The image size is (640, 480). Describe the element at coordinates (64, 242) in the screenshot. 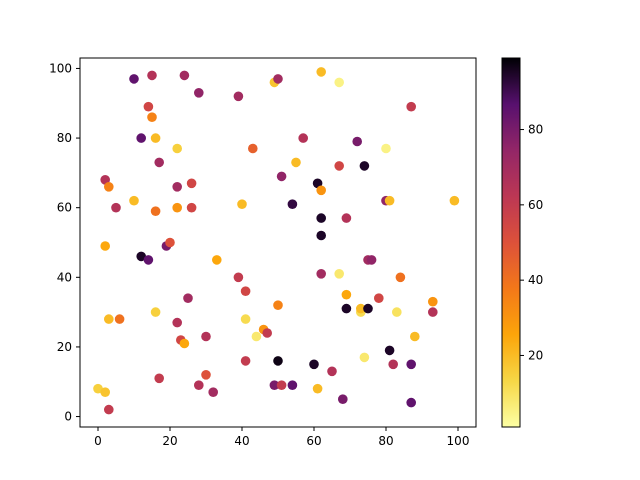

I see `y-axis-ticks: 0 20 40 60 80 100` at that location.